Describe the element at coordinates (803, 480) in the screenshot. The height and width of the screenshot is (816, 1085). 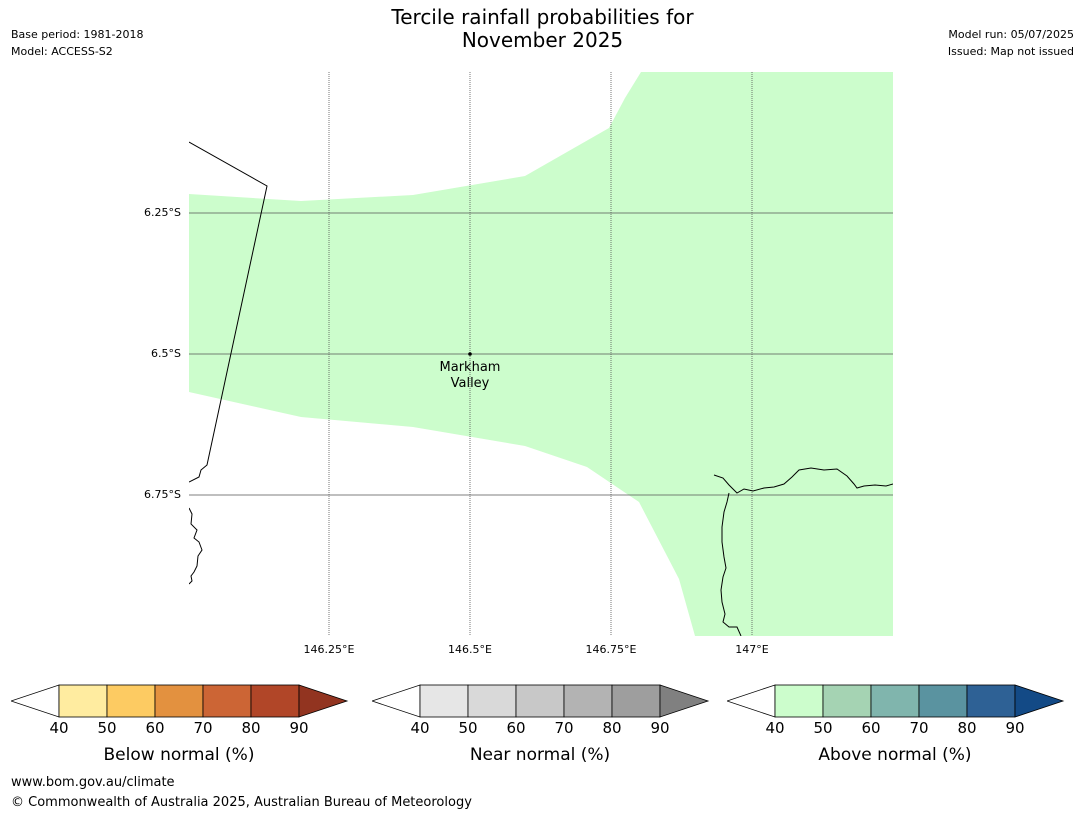
I see `north-coastline` at that location.